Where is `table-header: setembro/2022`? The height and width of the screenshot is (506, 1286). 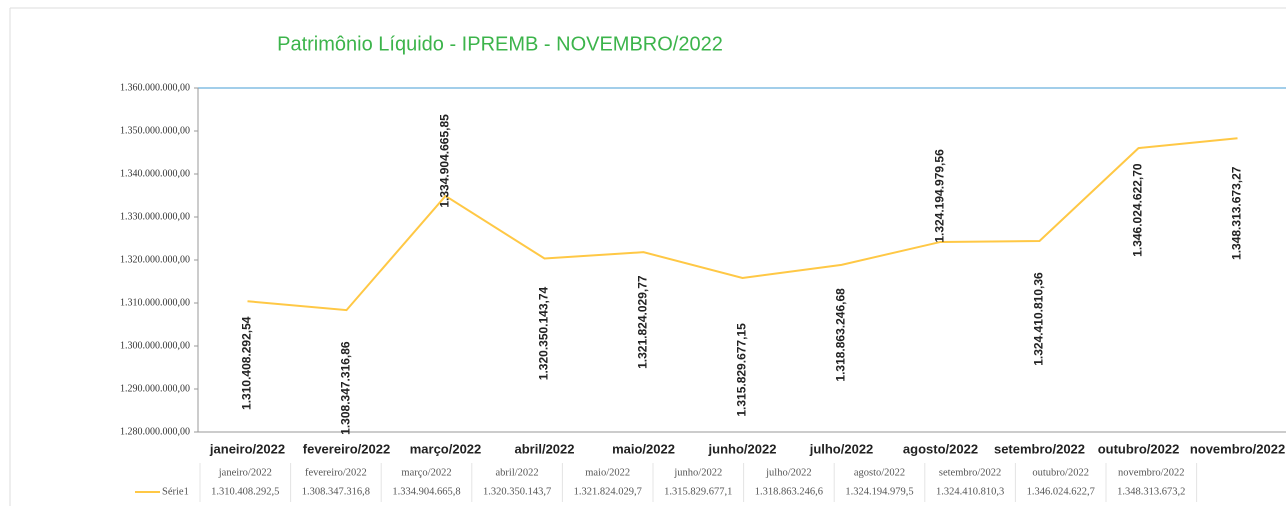
table-header: setembro/2022 is located at coordinates (970, 472).